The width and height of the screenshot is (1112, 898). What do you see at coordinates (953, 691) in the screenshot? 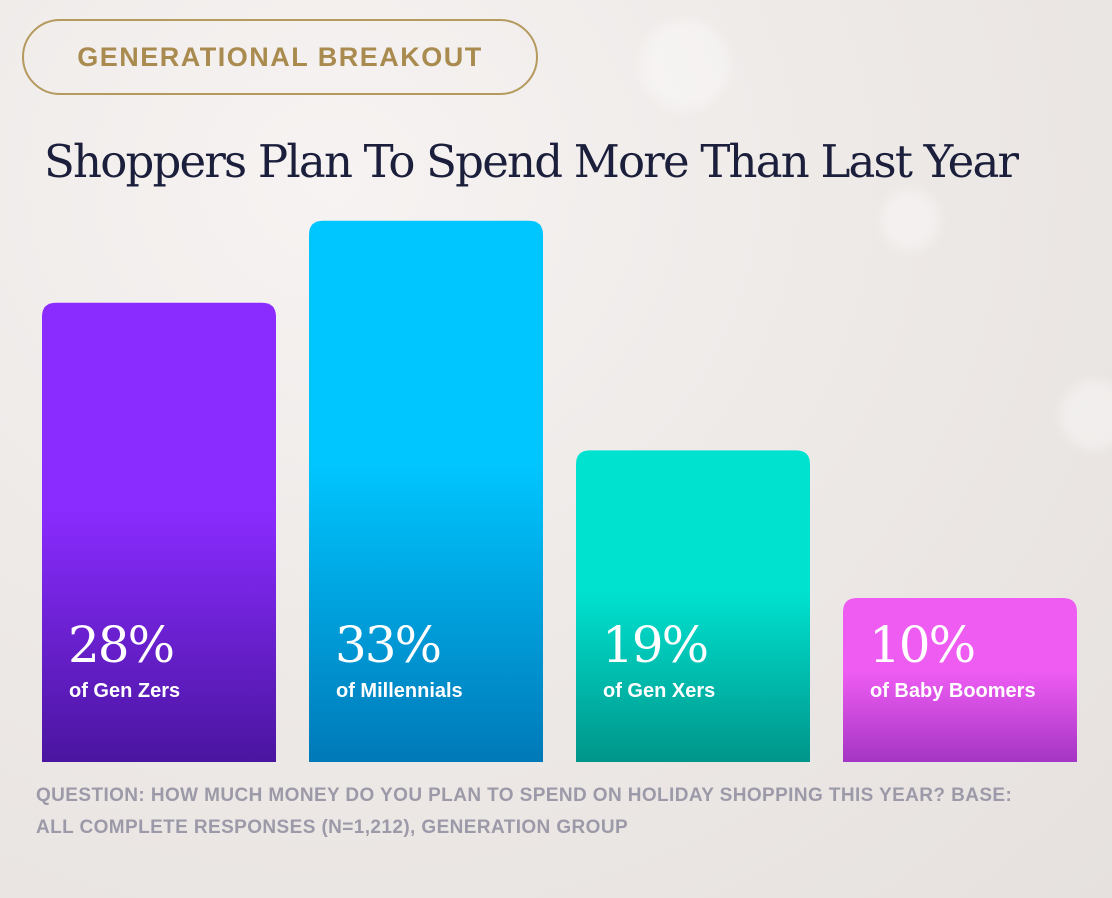
I see `bar-category-label: of Baby Boomers` at bounding box center [953, 691].